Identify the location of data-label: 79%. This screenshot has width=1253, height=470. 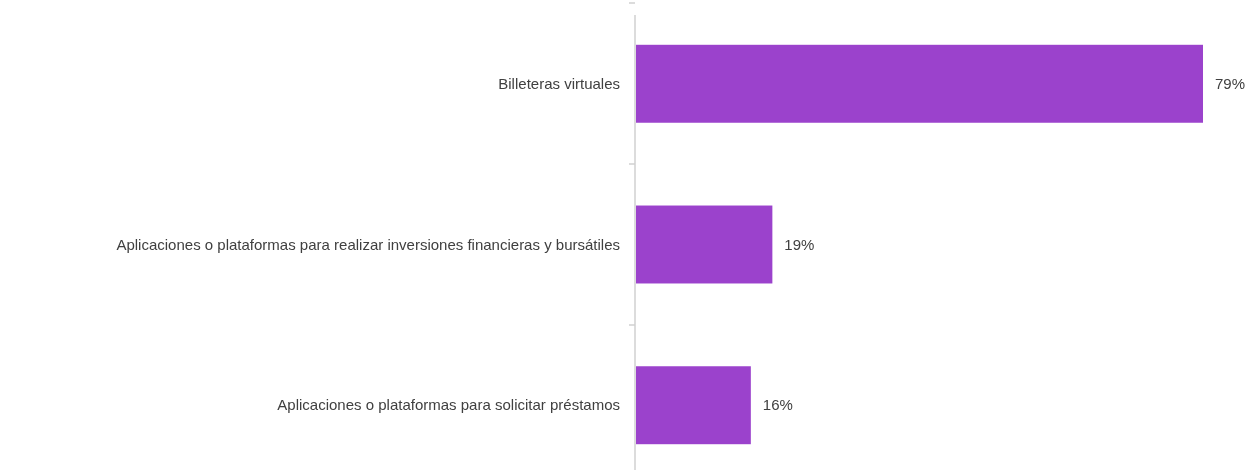
(1230, 84).